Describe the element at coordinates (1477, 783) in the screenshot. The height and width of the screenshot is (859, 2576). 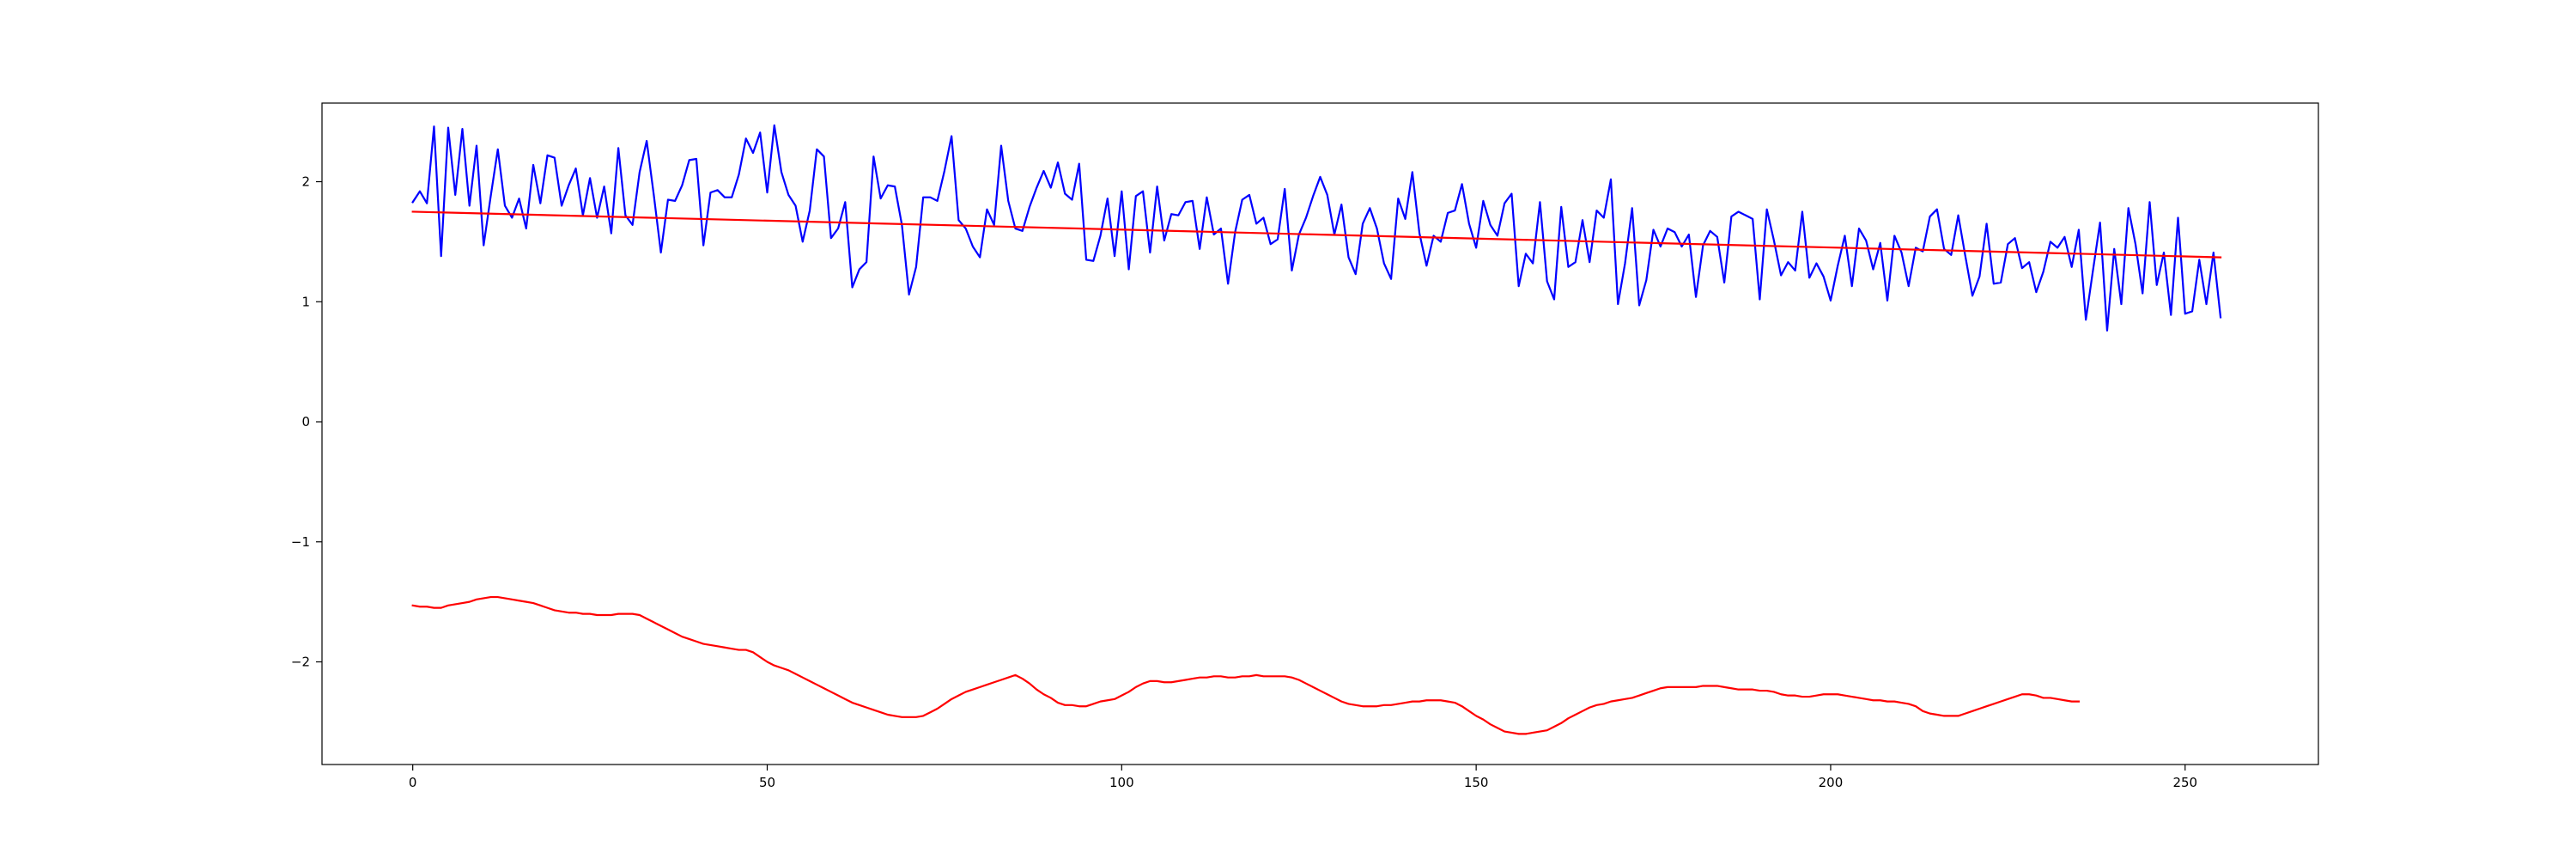
I see `x-tick-label: 150` at that location.